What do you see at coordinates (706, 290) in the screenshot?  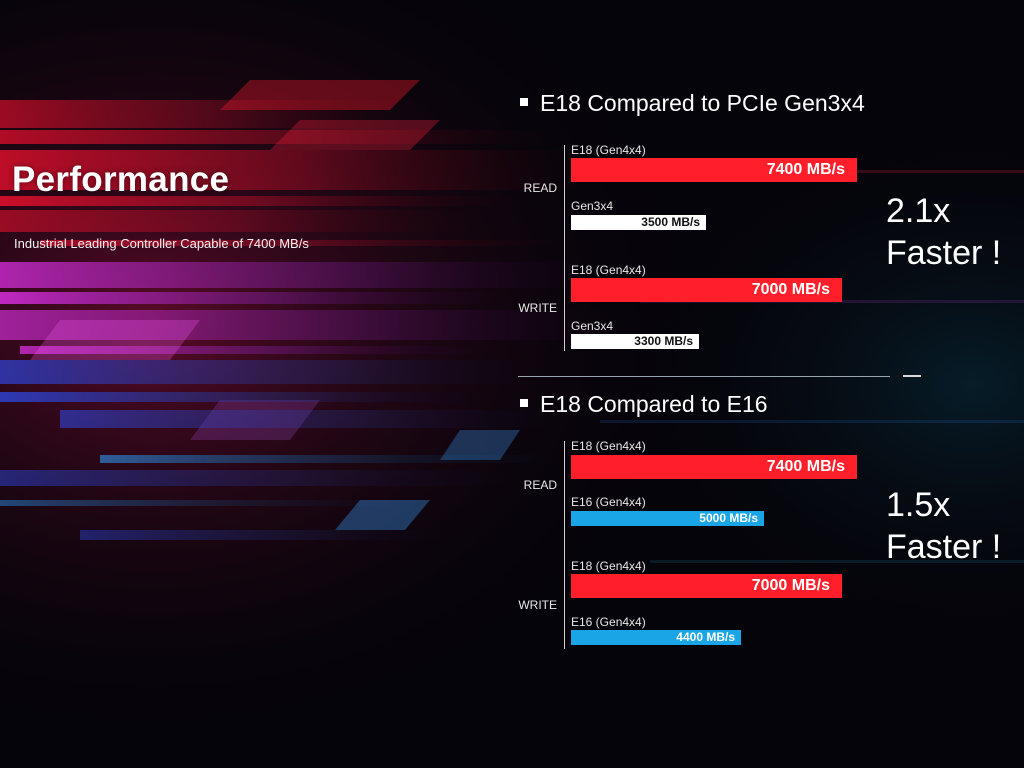 I see `chart-1-bar-write: 7000 MB/s` at bounding box center [706, 290].